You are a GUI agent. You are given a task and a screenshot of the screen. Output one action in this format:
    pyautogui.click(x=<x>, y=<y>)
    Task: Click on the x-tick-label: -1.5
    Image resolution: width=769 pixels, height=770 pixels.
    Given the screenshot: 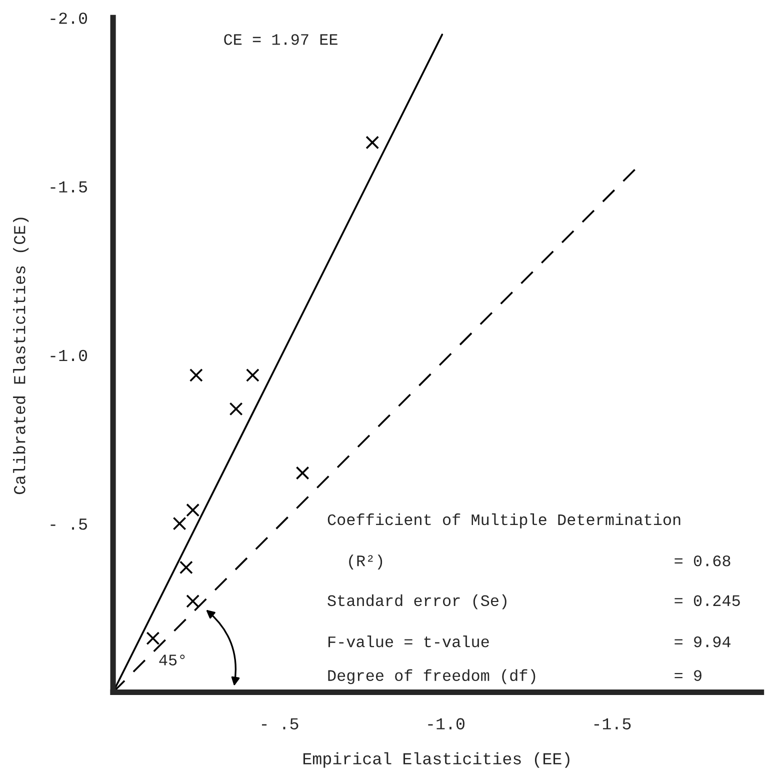 What is the action you would take?
    pyautogui.click(x=612, y=724)
    